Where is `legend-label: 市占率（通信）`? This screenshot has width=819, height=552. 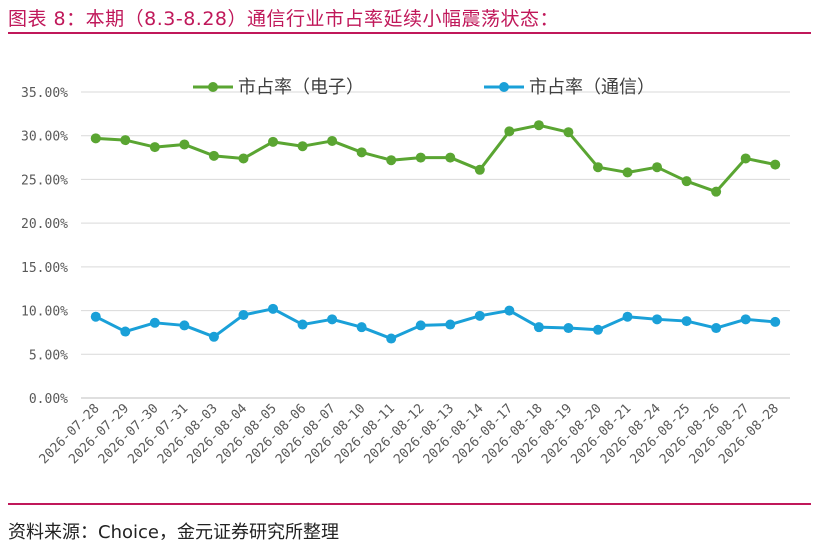
legend-label: 市占率（通信） is located at coordinates (592, 87).